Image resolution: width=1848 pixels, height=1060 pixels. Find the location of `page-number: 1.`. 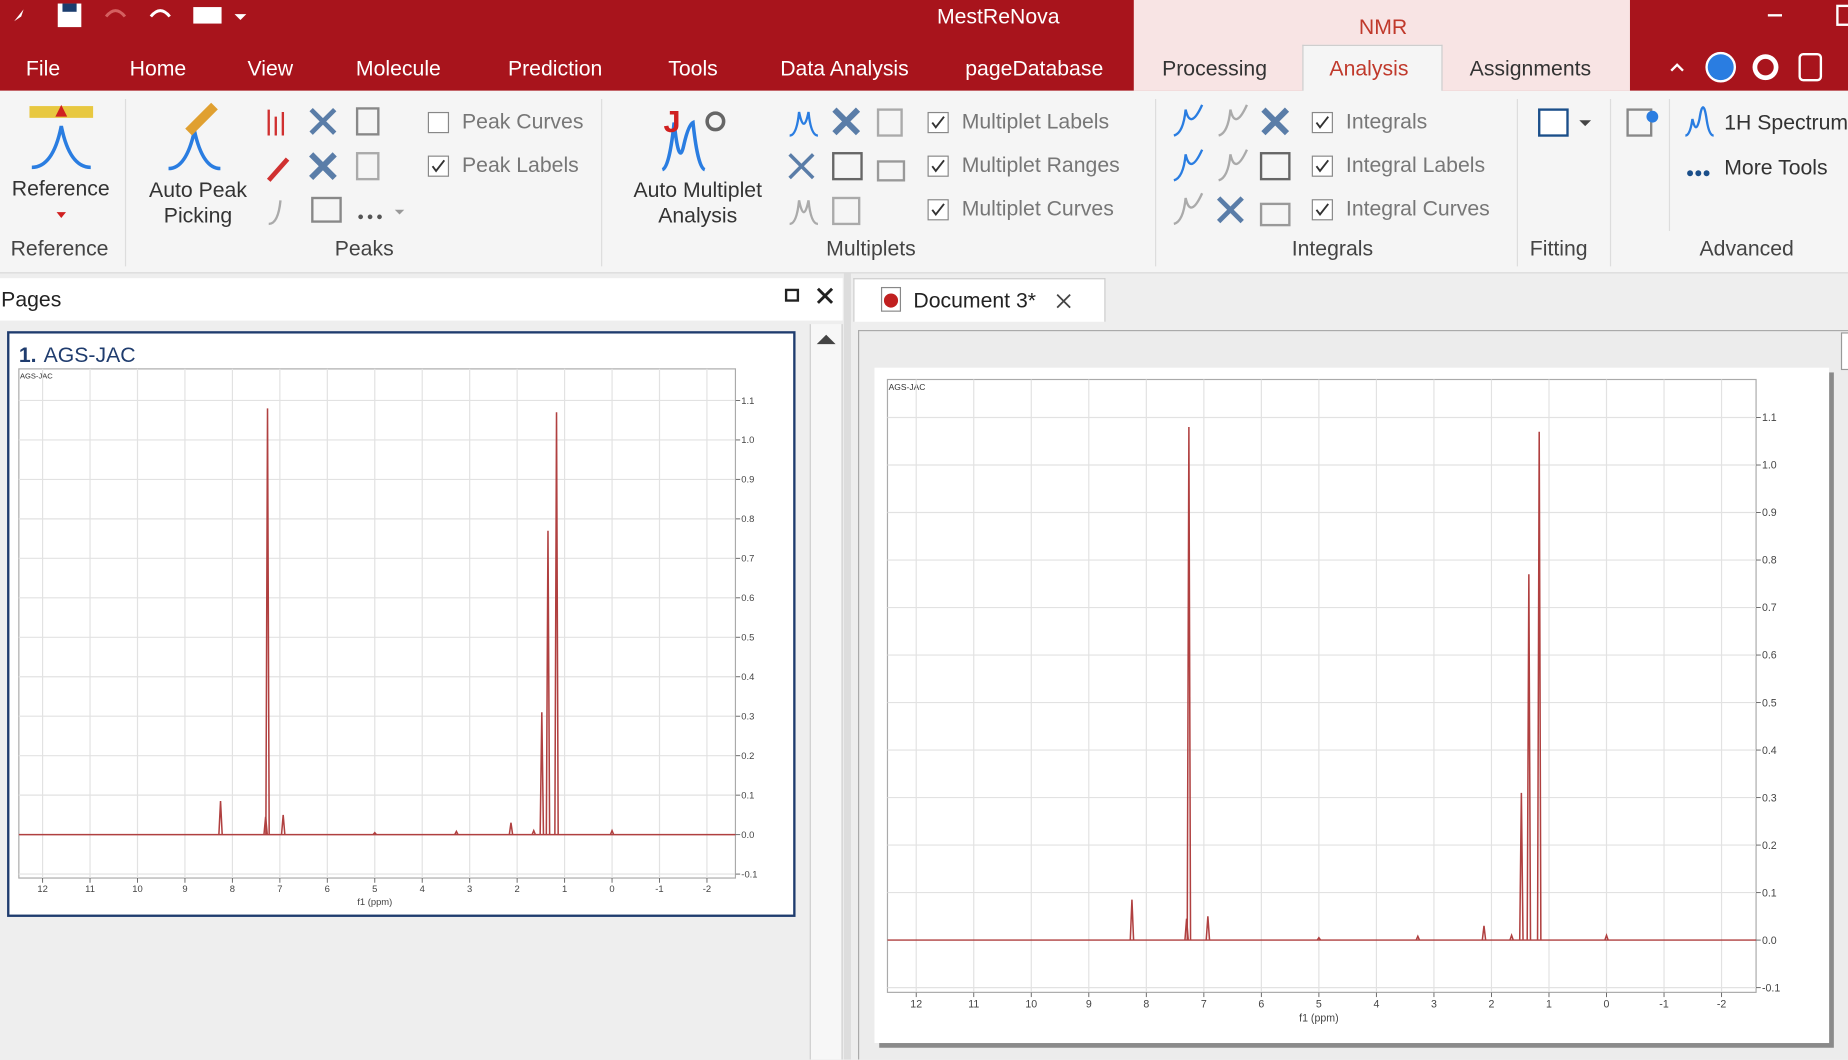

page-number: 1. is located at coordinates (27, 354).